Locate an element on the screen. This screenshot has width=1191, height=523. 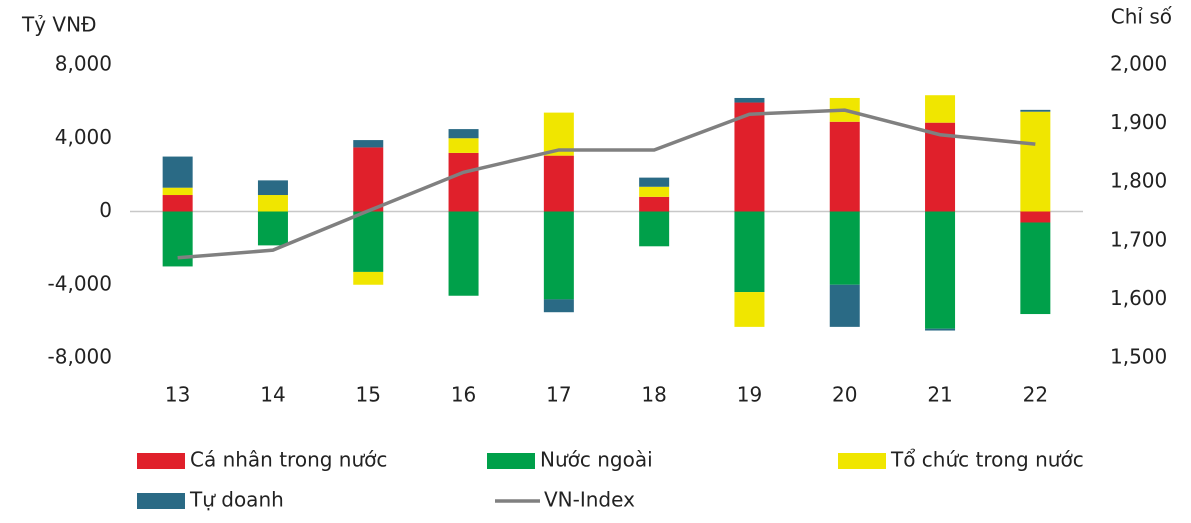
y-tick-label: 8,000 is located at coordinates (83, 64).